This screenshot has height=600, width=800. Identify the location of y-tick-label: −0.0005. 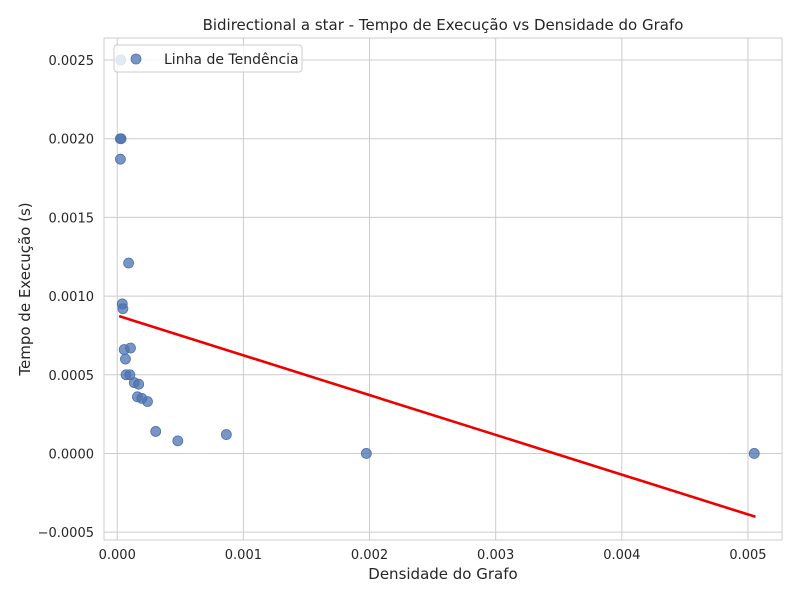
(66, 533).